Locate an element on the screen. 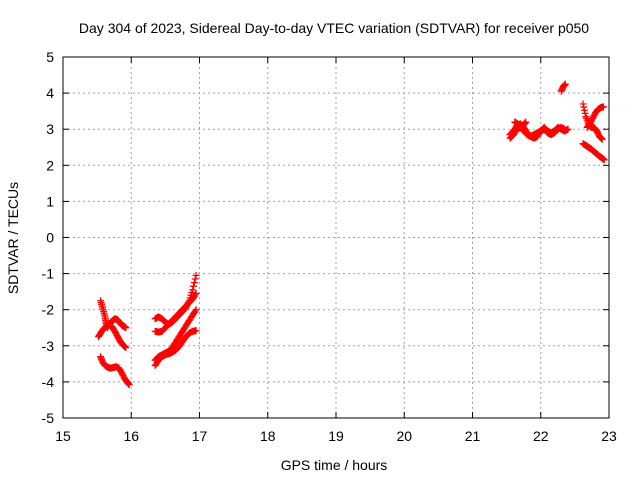  x-tick-label: 18 is located at coordinates (268, 436).